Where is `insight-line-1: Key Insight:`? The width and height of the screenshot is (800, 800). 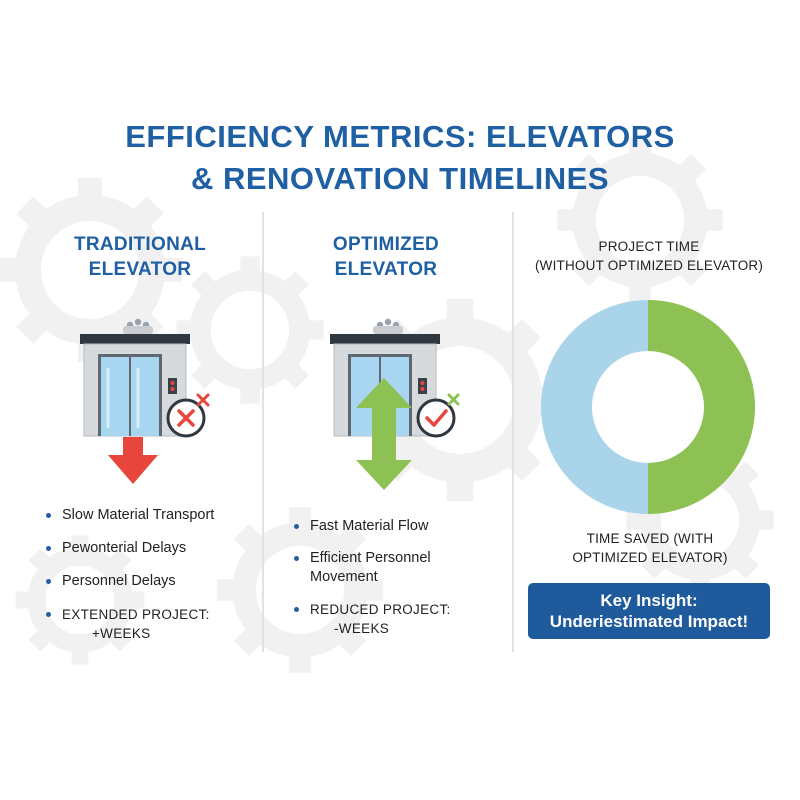
insight-line-1: Key Insight: is located at coordinates (649, 600).